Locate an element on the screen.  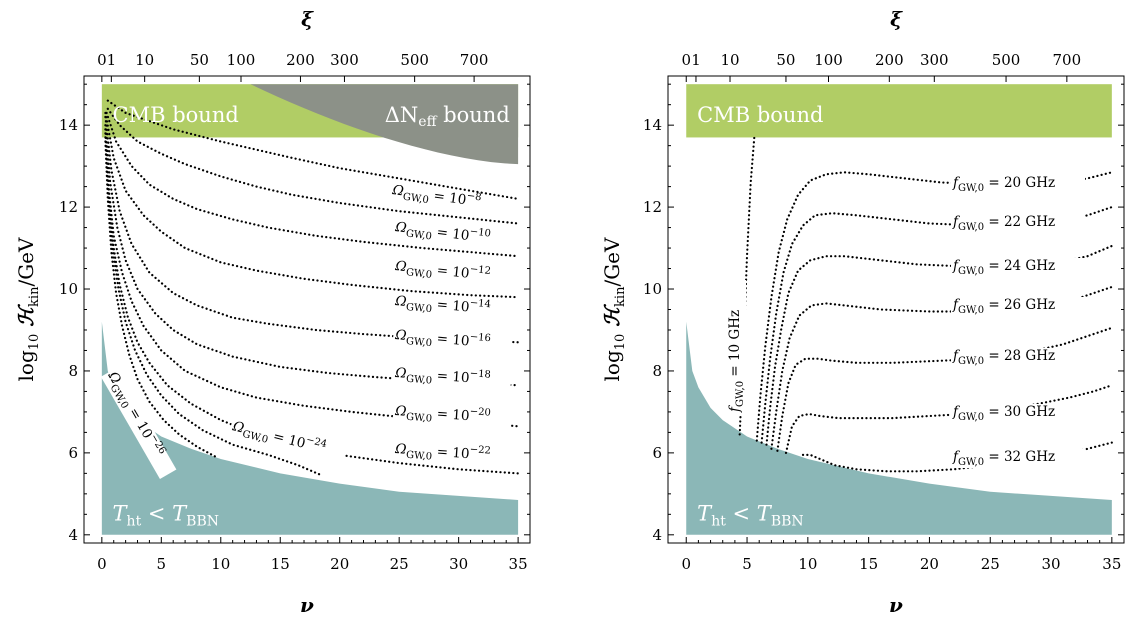
curve-label-group: fGW,0 = 32 GHz is located at coordinates (1018, 458).